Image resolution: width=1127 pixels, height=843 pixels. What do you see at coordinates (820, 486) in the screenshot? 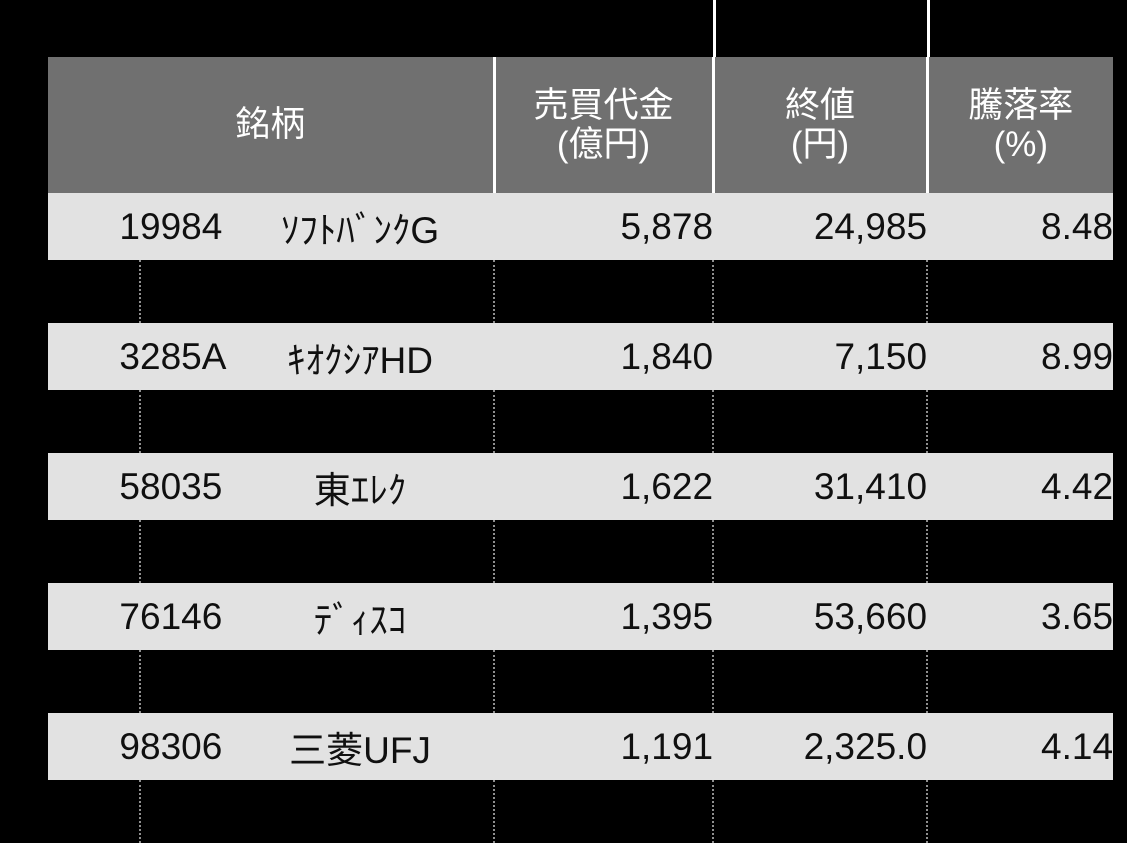
I see `cell-close: 31,410` at bounding box center [820, 486].